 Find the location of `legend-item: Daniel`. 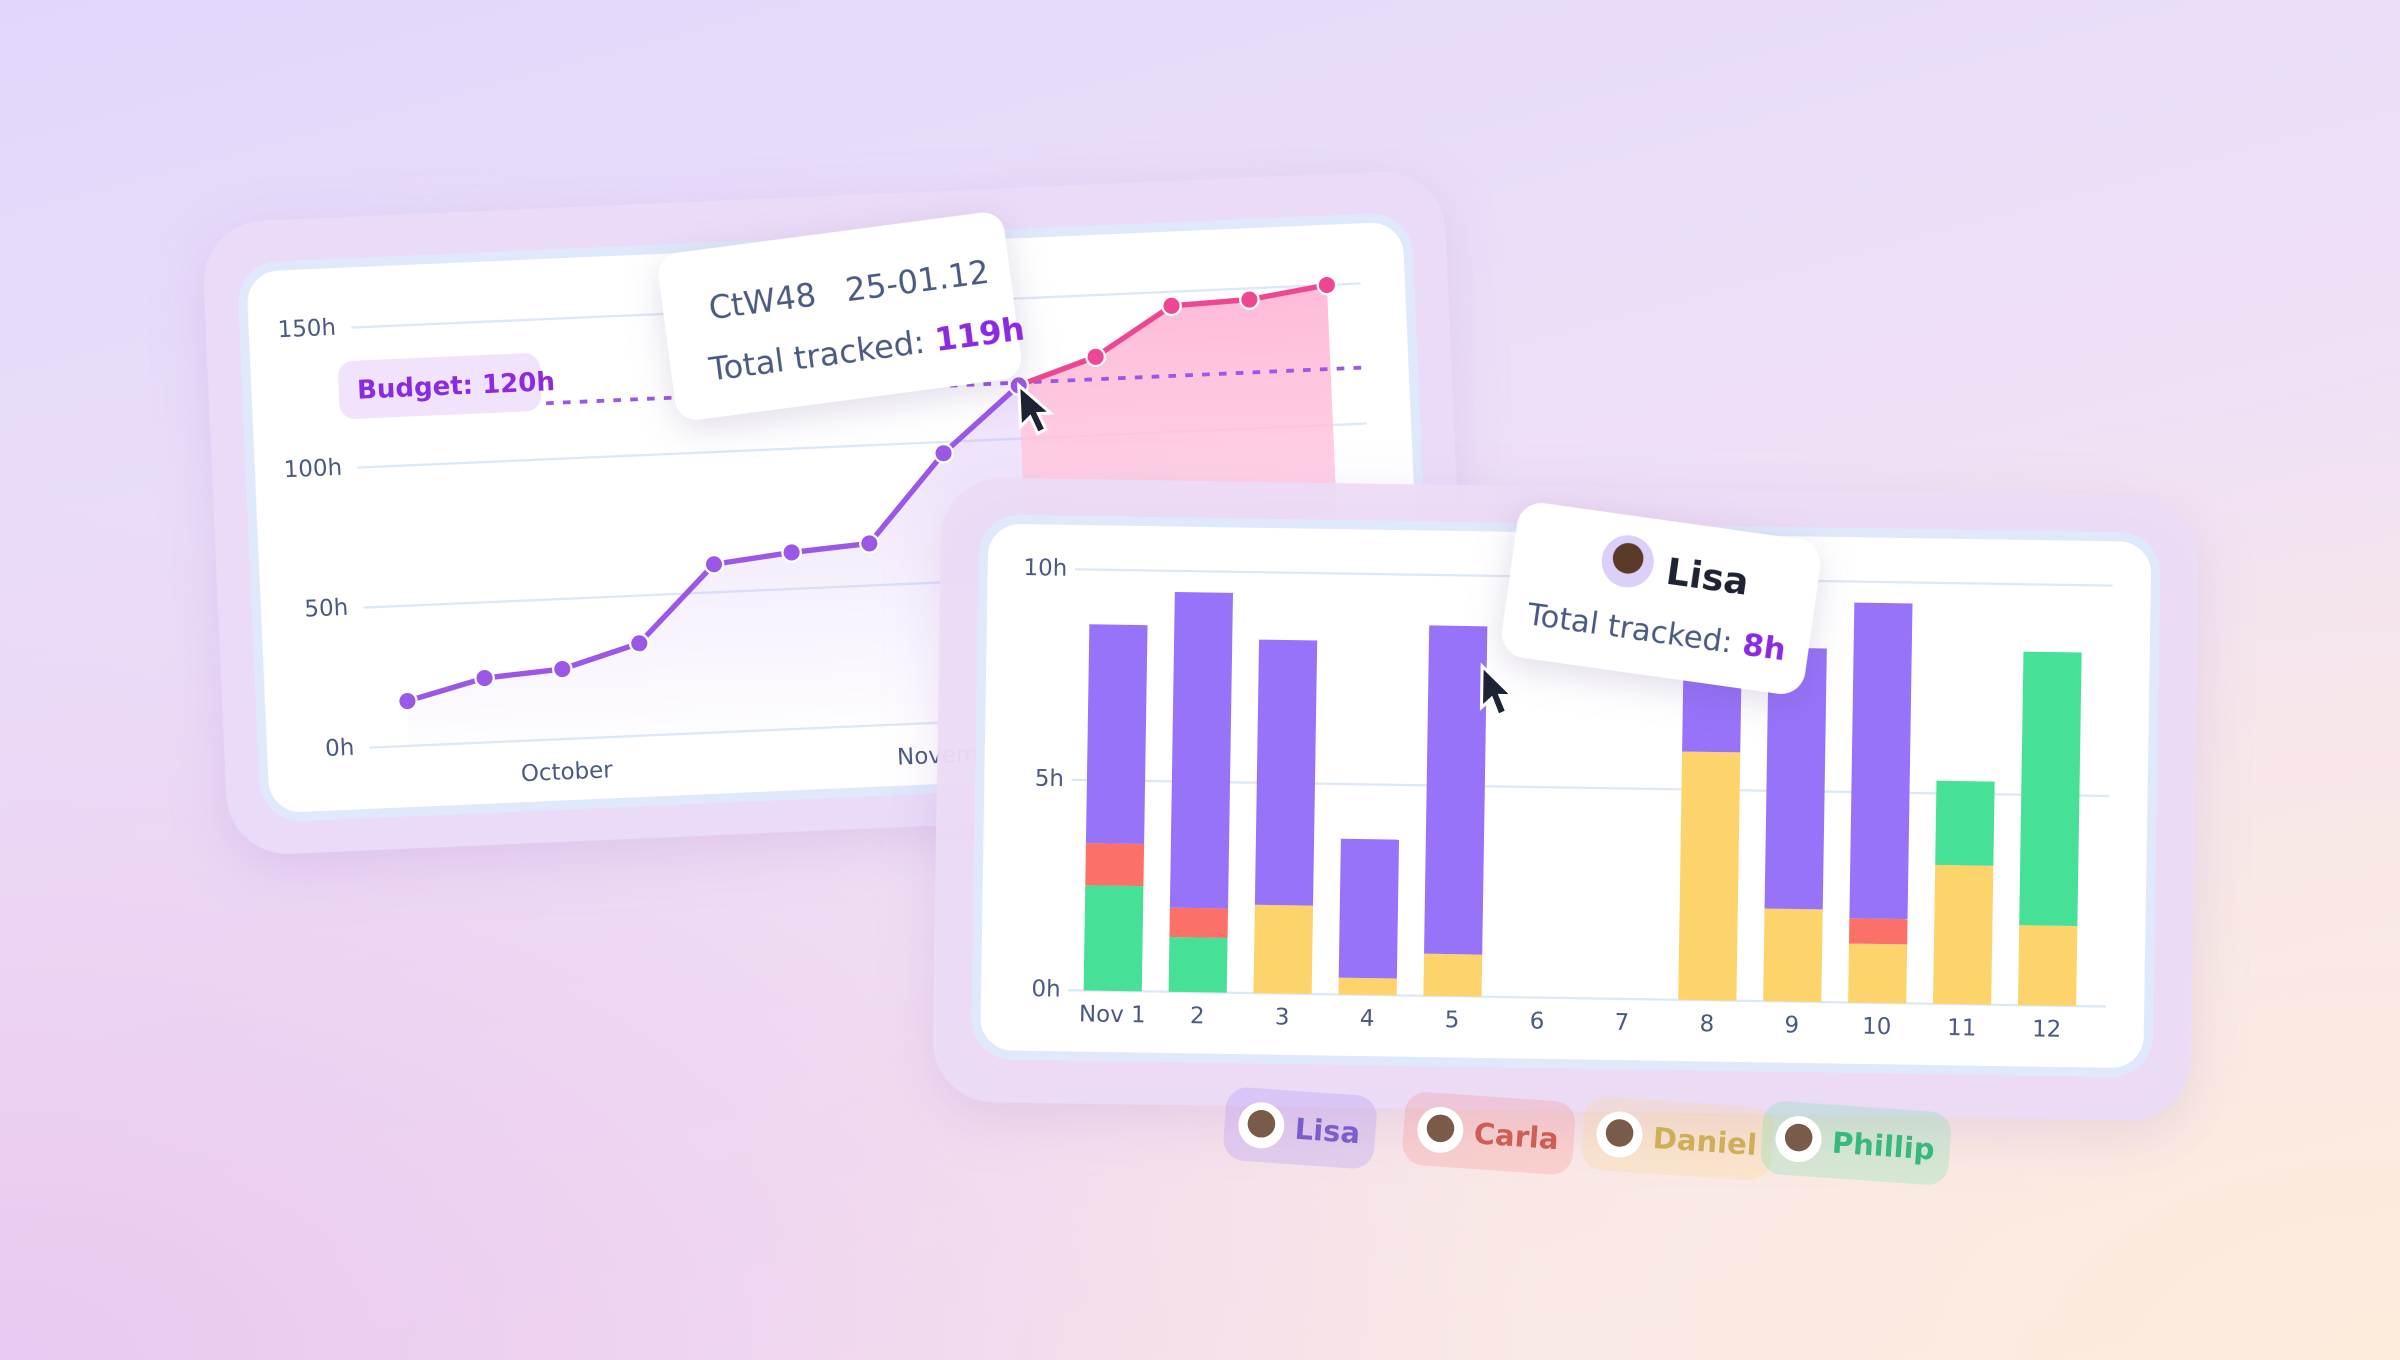

legend-item: Daniel is located at coordinates (1677, 1138).